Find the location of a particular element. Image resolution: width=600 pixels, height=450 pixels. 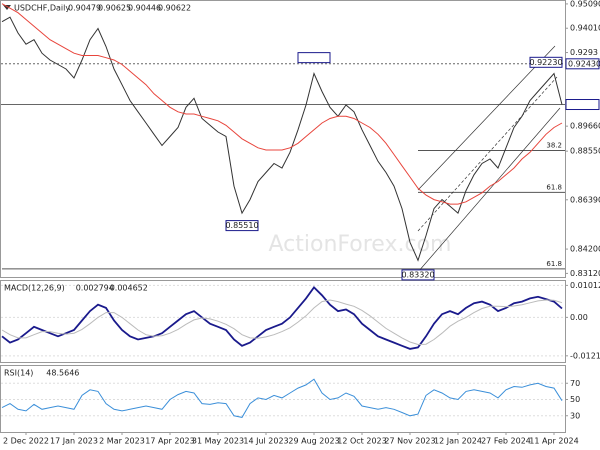

indicator-title: RSI(14) is located at coordinates (18, 373).